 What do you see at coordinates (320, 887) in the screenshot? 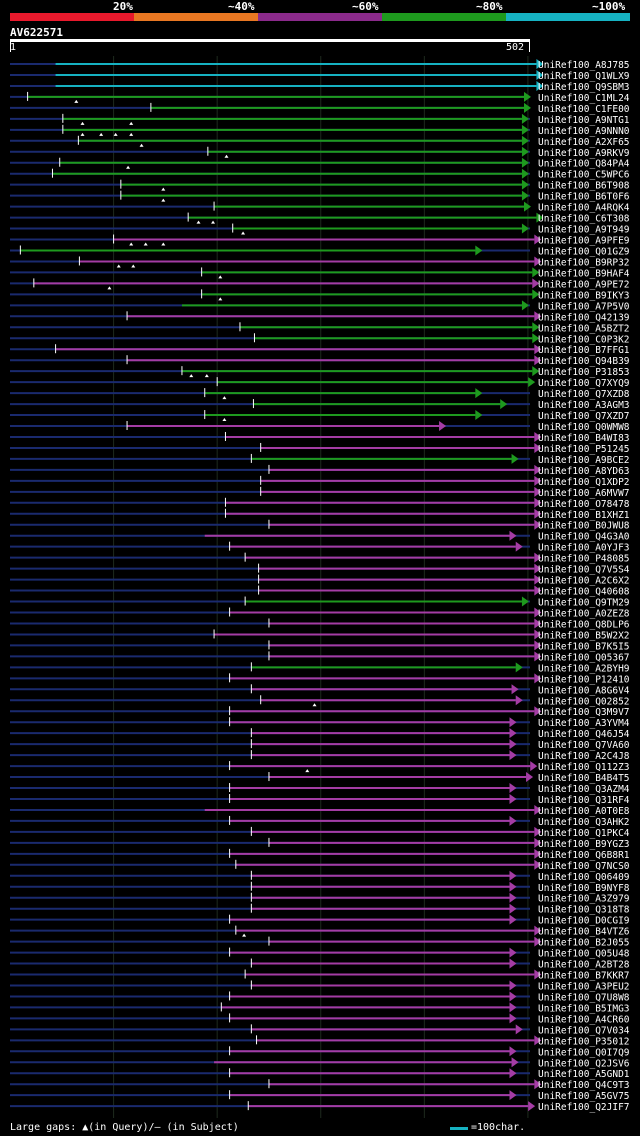
I see `hit-row: UniRef100_B9NYF8` at bounding box center [320, 887].